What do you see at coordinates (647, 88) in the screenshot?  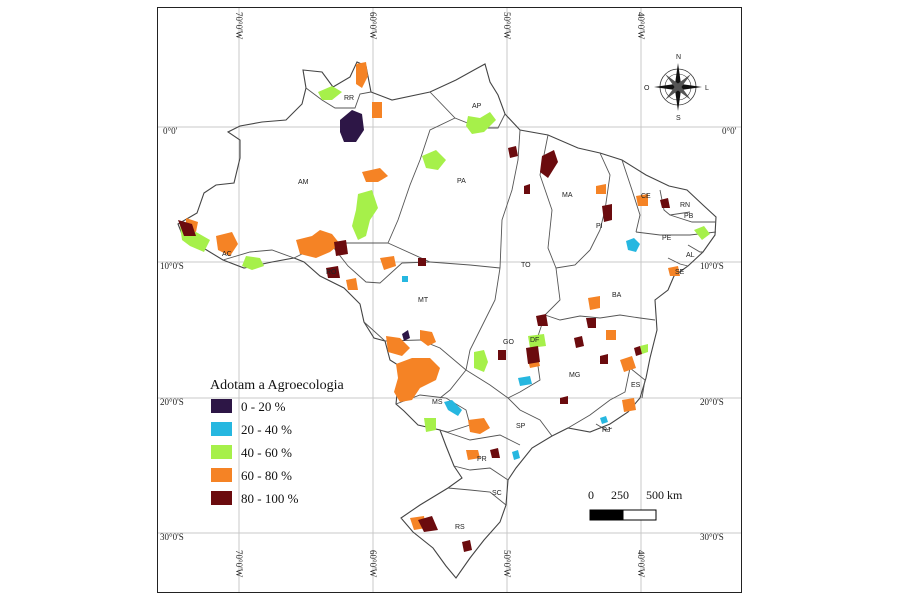 I see `compass-west: O` at bounding box center [647, 88].